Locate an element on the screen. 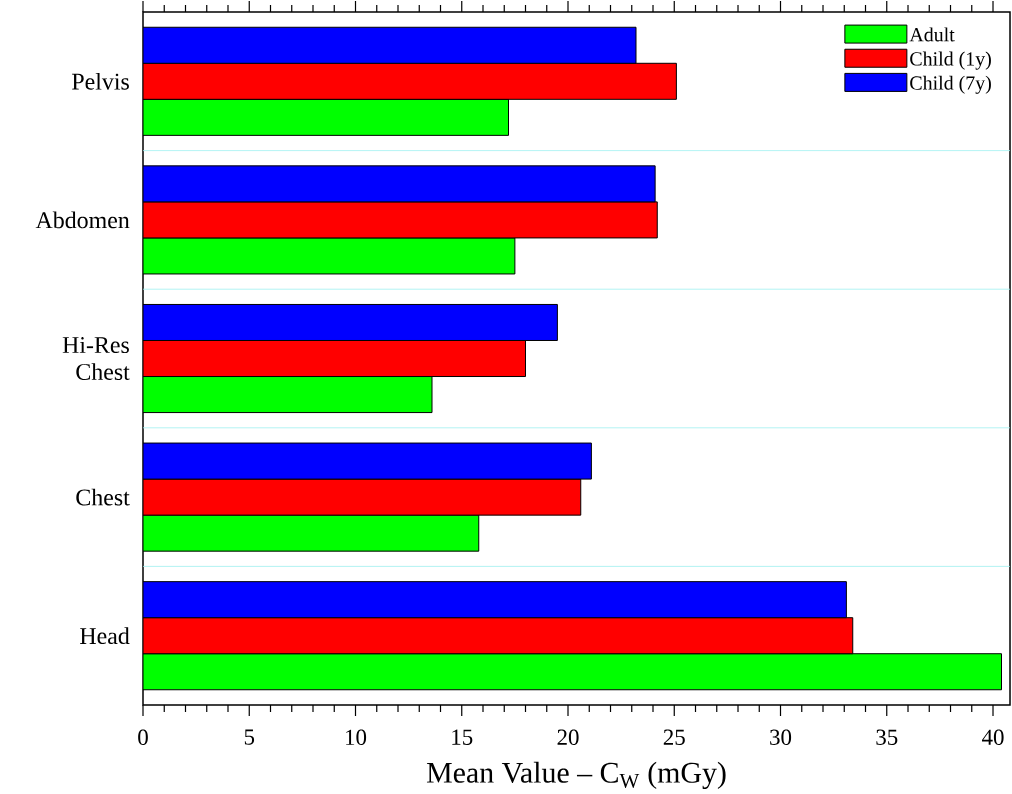  y-tick-label: Head is located at coordinates (105, 636).